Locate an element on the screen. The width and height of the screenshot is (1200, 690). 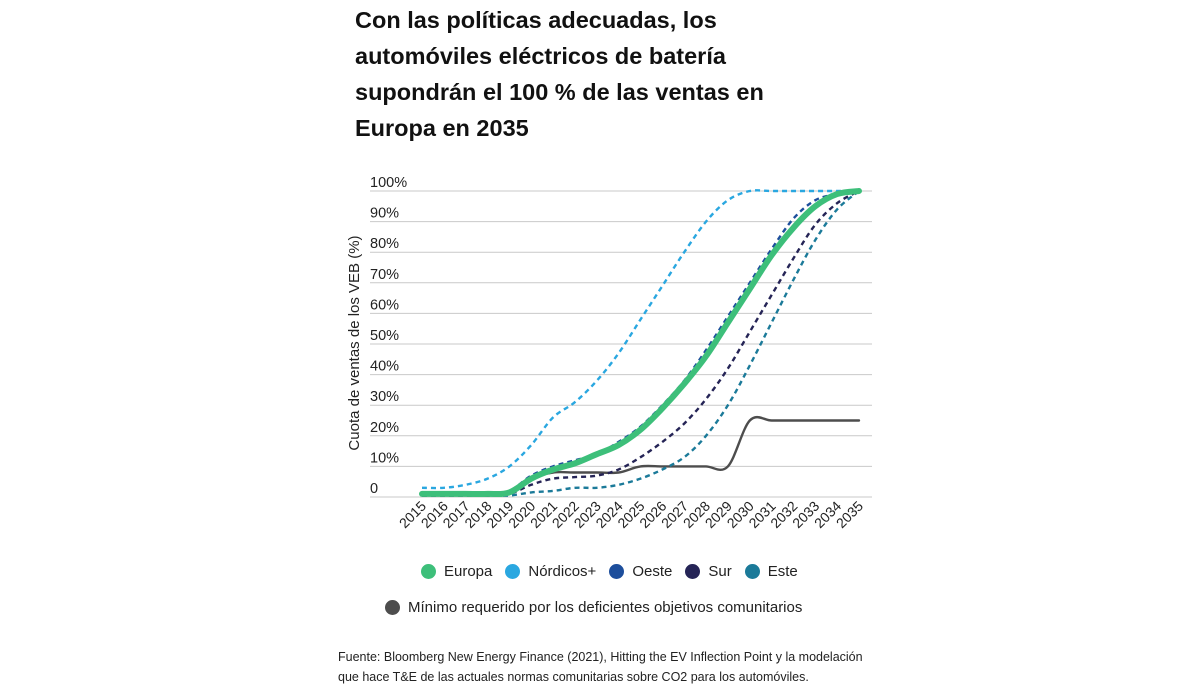
y-tick-label: 0 is located at coordinates (374, 489).